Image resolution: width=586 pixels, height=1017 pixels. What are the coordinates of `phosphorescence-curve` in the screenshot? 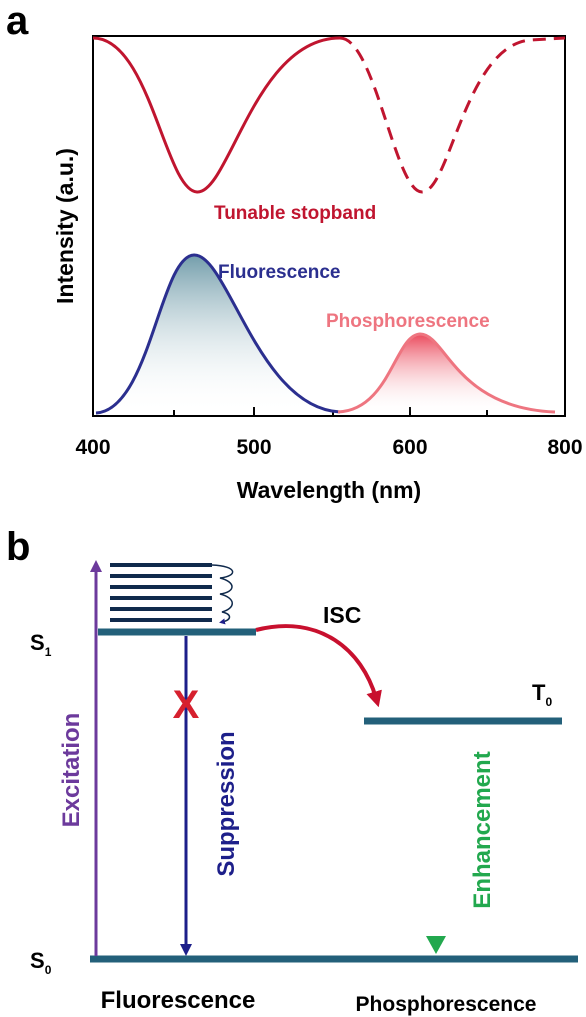 It's located at (446, 373).